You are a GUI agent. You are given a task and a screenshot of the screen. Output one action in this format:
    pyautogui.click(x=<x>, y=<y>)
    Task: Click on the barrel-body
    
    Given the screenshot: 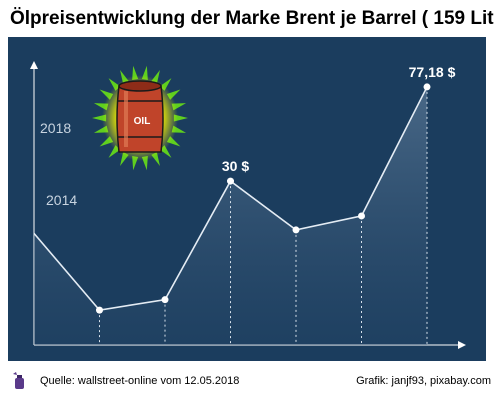 What is the action you would take?
    pyautogui.click(x=140, y=119)
    